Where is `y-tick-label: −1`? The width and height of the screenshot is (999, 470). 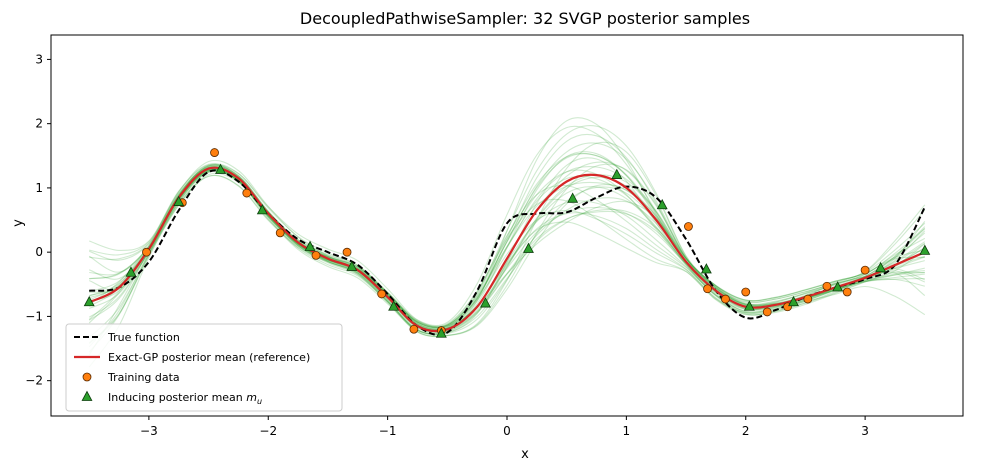
y-tick-label: −1 is located at coordinates (34, 316).